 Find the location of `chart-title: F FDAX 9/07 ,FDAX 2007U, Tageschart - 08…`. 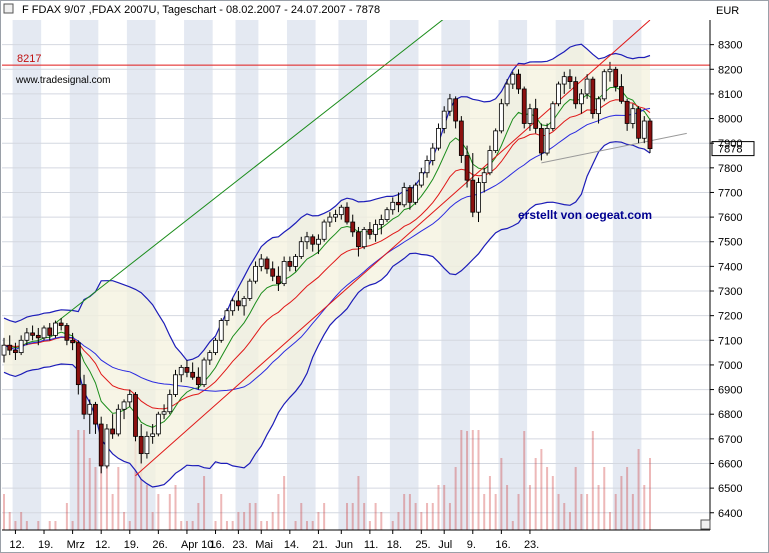

chart-title: F FDAX 9/07 ,FDAX 2007U, Tageschart - 08… is located at coordinates (201, 10).